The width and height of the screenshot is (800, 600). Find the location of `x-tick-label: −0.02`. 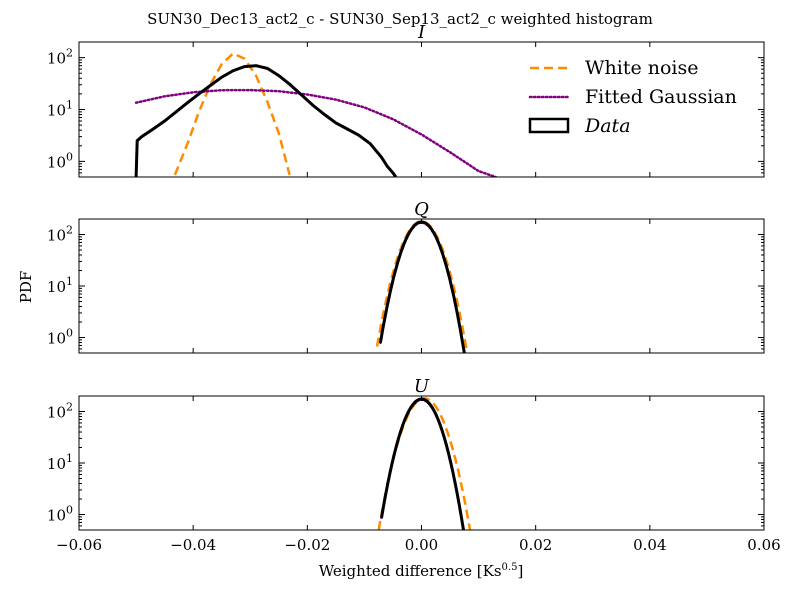

x-tick-label: −0.02 is located at coordinates (307, 545).